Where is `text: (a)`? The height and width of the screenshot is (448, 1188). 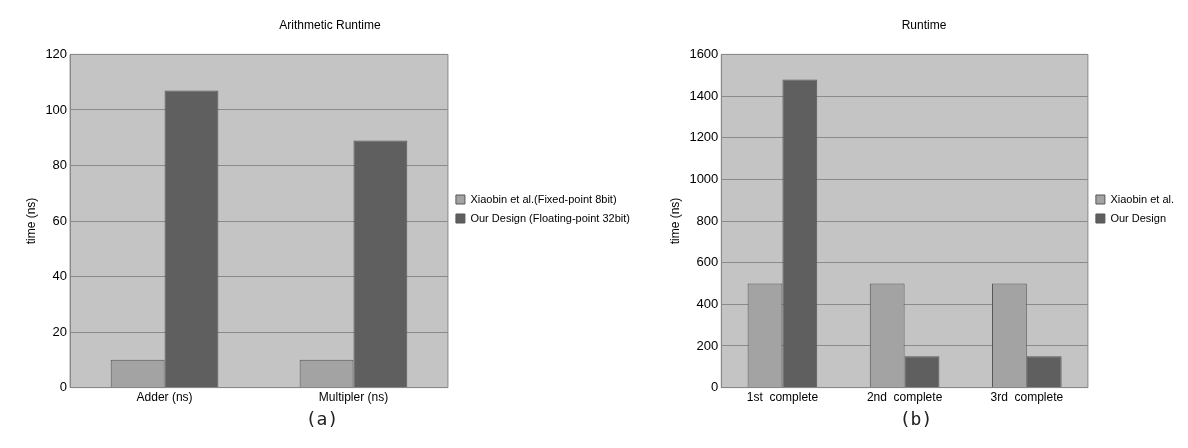 text: (a) is located at coordinates (322, 418).